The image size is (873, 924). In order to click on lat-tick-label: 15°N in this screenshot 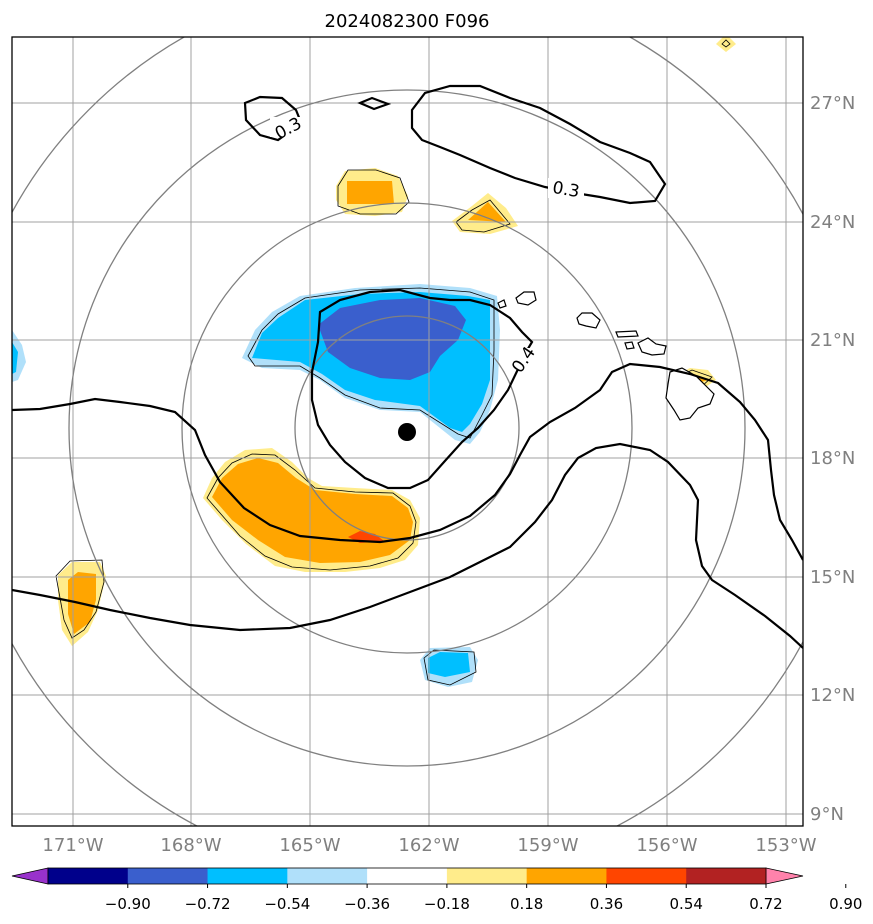, I will do `click(832, 577)`.